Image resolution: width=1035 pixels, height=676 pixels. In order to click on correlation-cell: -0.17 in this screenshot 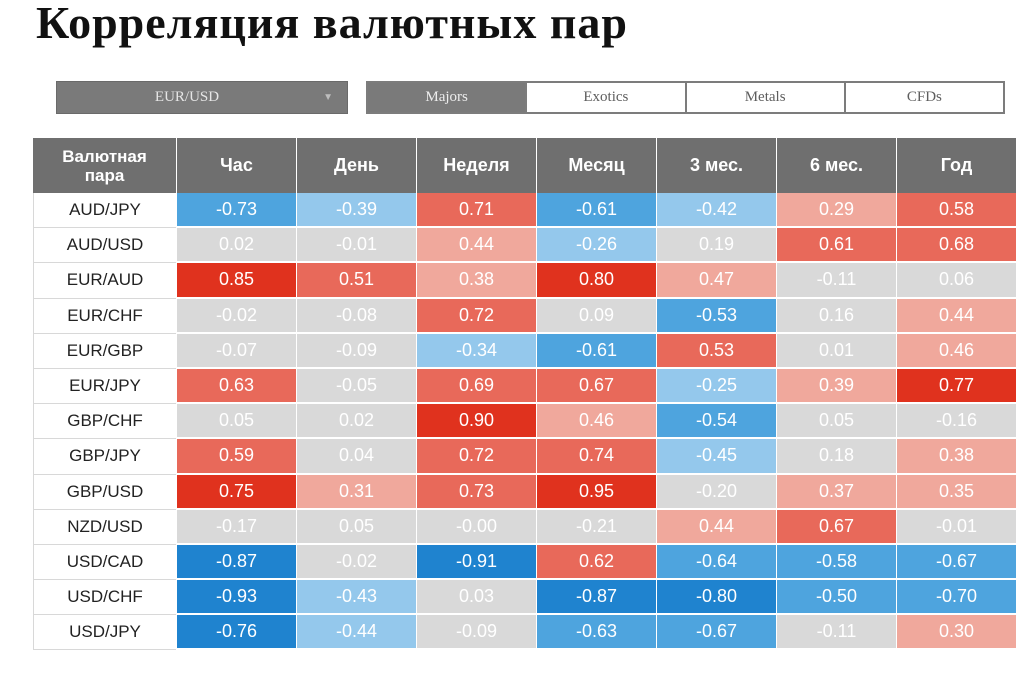, I will do `click(236, 527)`.